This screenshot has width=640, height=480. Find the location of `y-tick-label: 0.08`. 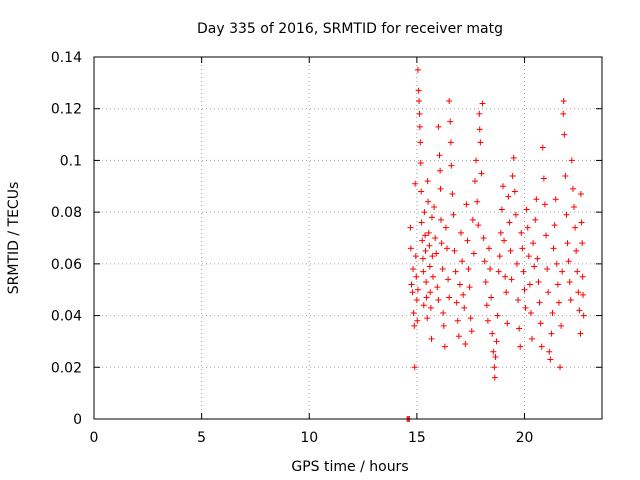

y-tick-label: 0.08 is located at coordinates (66, 213).